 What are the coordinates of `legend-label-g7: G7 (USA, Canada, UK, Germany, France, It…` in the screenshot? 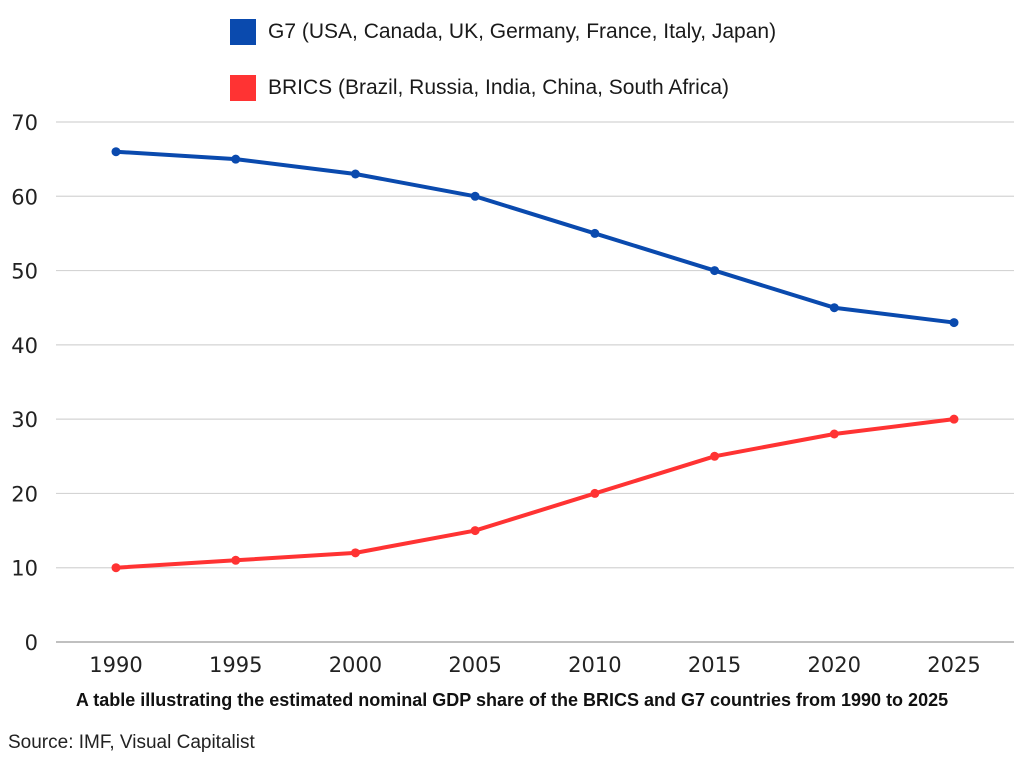 It's located at (522, 31).